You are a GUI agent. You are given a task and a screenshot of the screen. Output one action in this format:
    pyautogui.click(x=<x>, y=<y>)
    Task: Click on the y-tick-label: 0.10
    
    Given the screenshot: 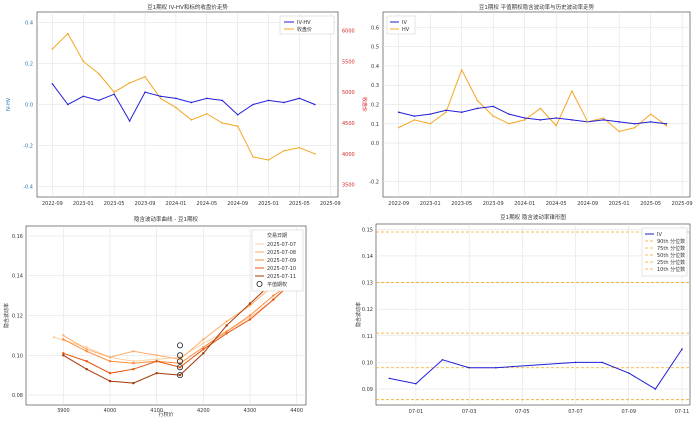 What is the action you would take?
    pyautogui.click(x=17, y=356)
    